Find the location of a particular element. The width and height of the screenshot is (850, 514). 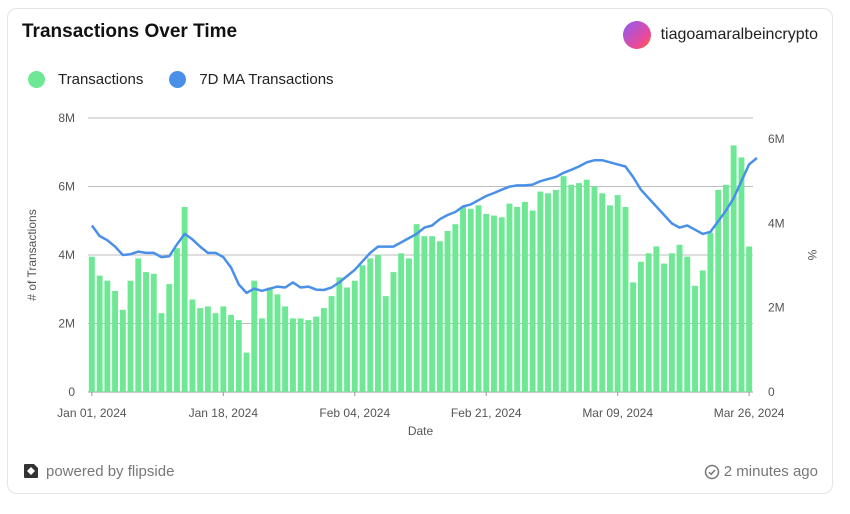

check-circle-icon is located at coordinates (712, 471).